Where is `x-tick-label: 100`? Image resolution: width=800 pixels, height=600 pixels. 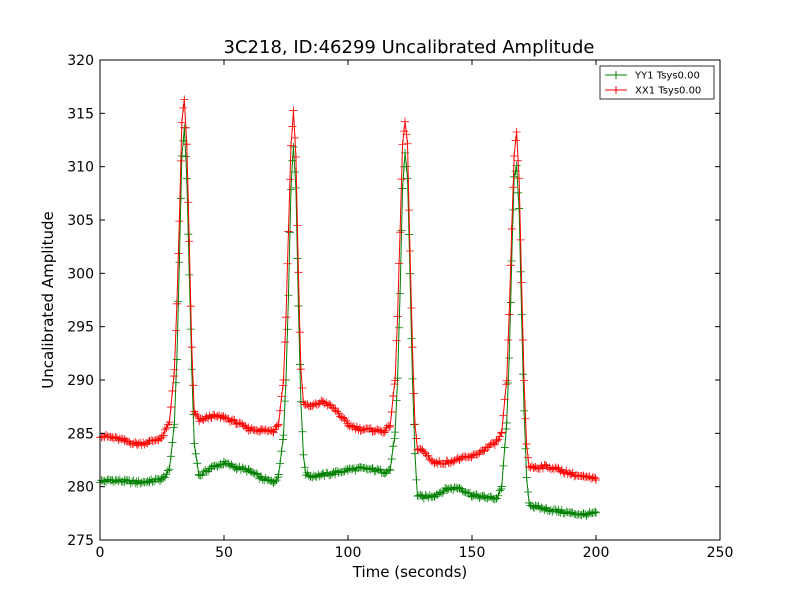 x-tick-label: 100 is located at coordinates (348, 553).